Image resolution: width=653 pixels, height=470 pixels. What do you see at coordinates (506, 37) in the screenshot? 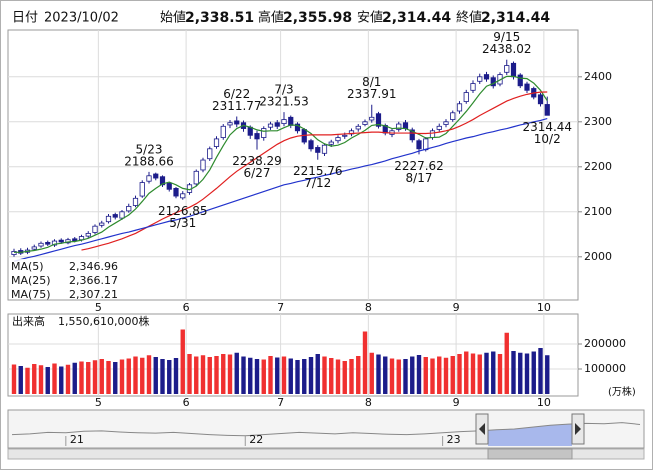
I see `annotation-date: 9/15` at bounding box center [506, 37].